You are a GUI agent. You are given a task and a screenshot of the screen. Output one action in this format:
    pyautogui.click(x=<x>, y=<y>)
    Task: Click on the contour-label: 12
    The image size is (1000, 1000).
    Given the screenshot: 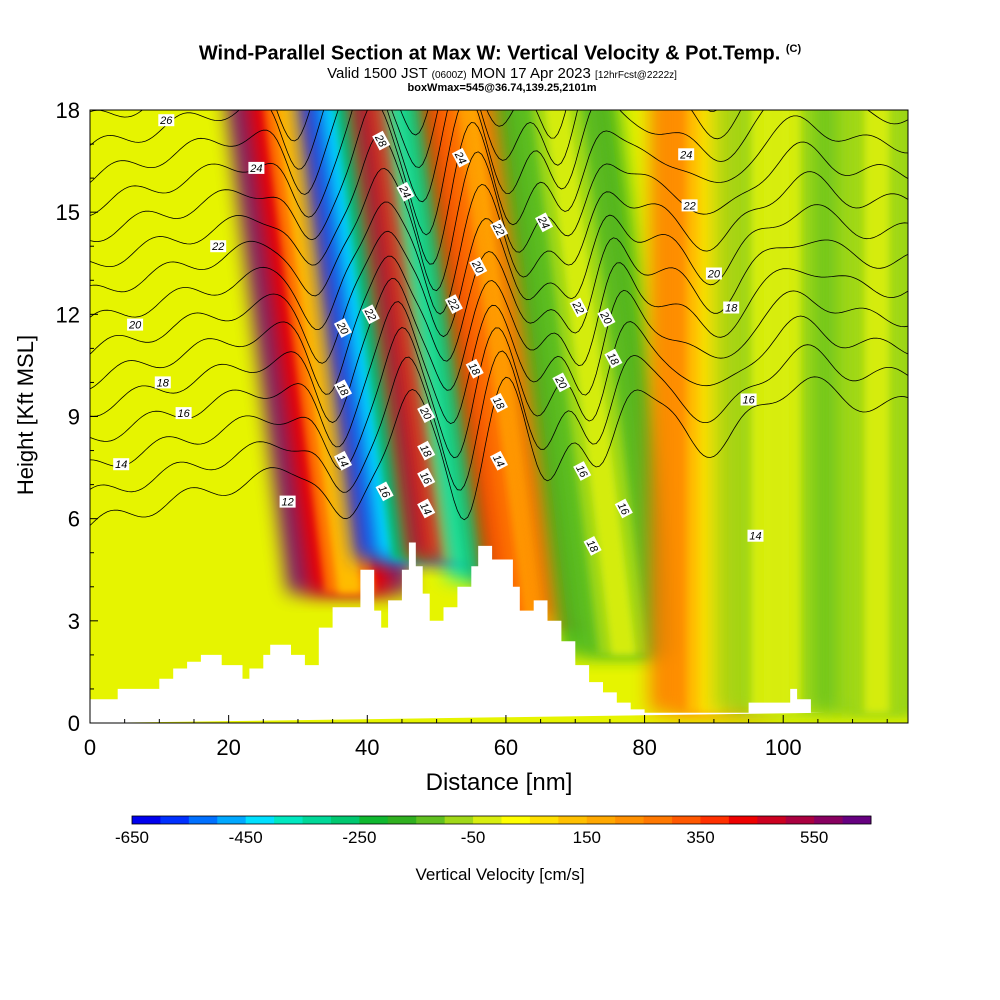 What is the action you would take?
    pyautogui.click(x=287, y=502)
    